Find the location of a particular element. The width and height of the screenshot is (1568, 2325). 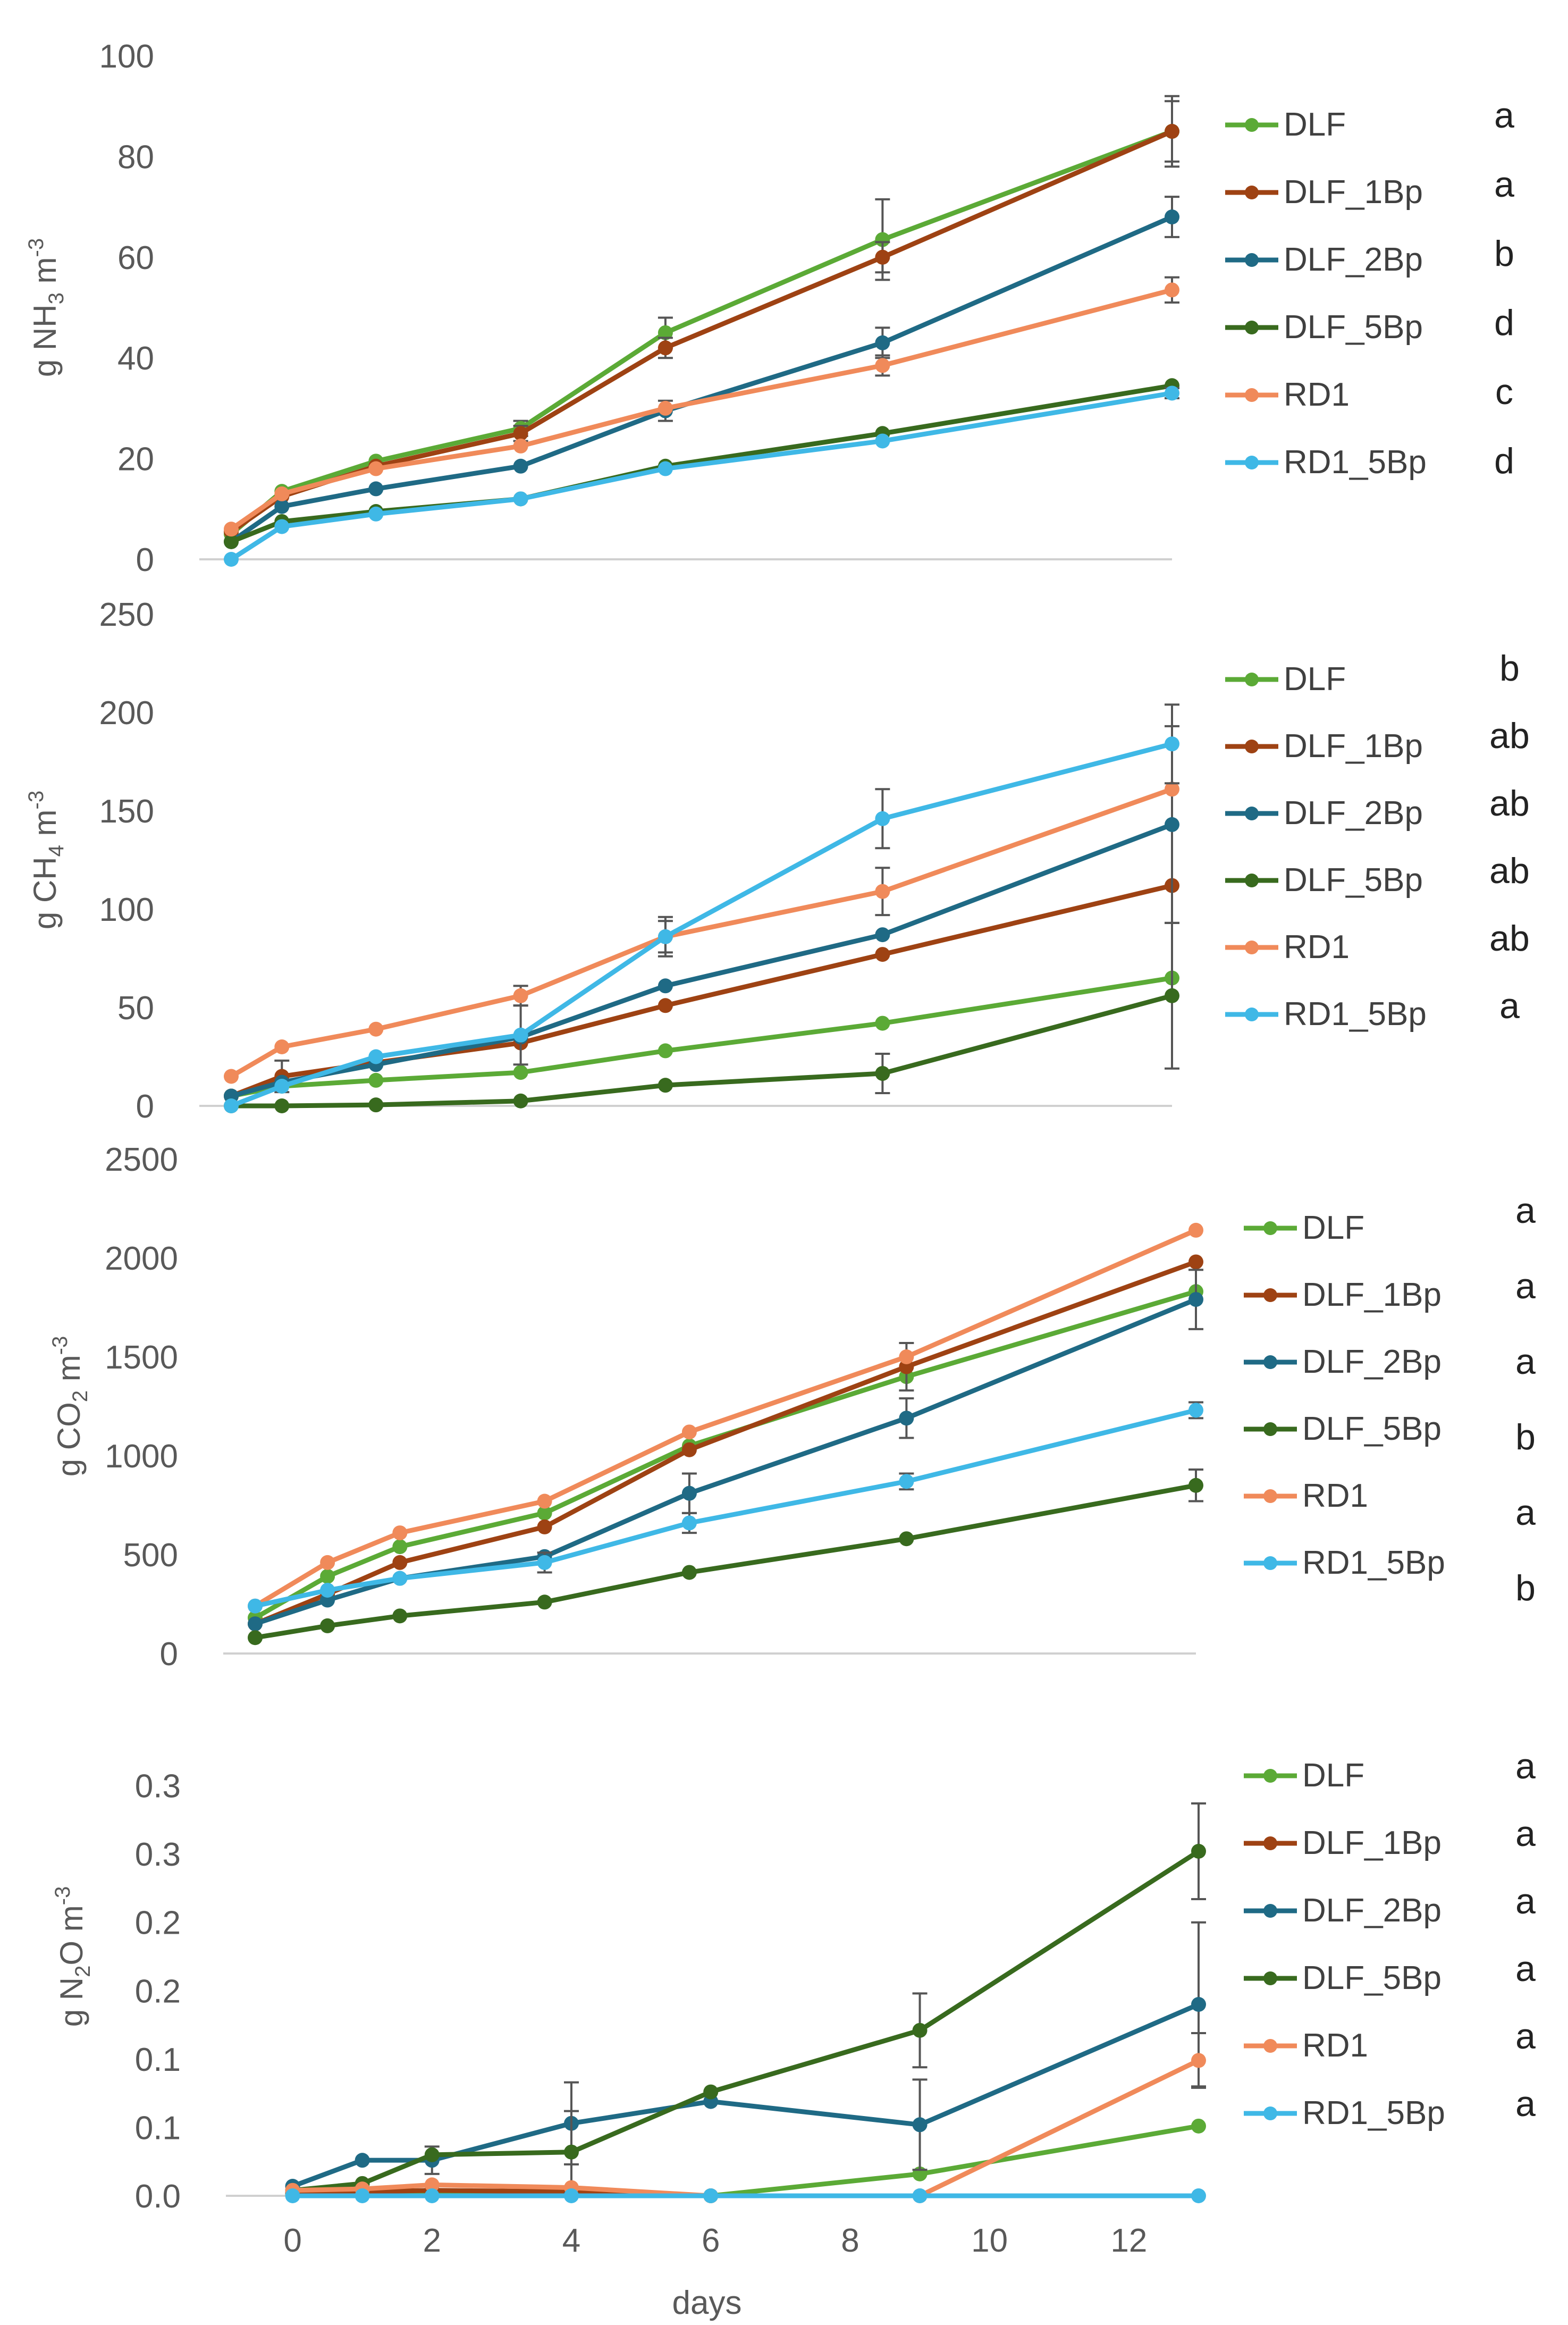

y-axis-title-sub: 3 is located at coordinates (56, 298).